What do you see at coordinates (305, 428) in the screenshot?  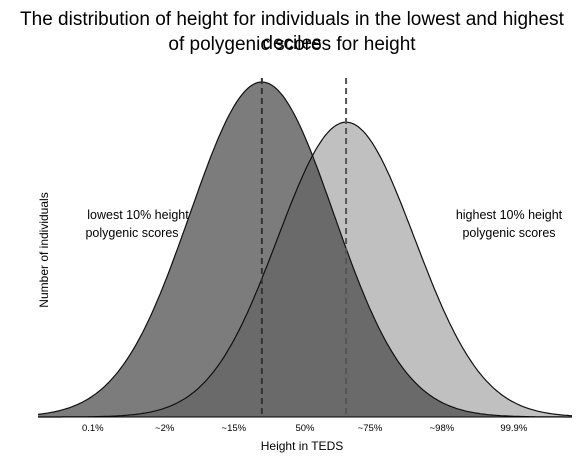 I see `x-tick-label-3: 50%` at bounding box center [305, 428].